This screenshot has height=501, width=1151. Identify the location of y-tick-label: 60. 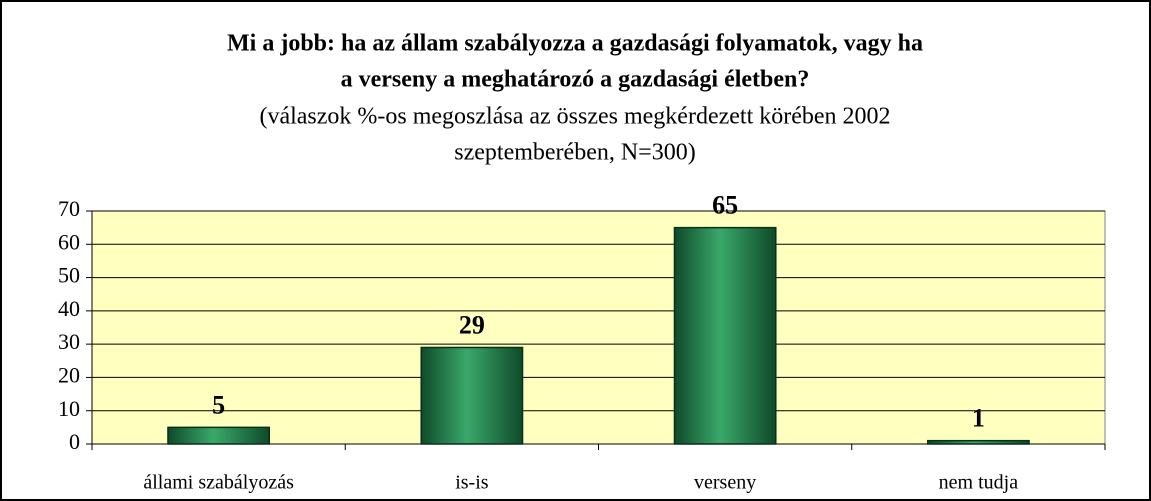
(69, 241).